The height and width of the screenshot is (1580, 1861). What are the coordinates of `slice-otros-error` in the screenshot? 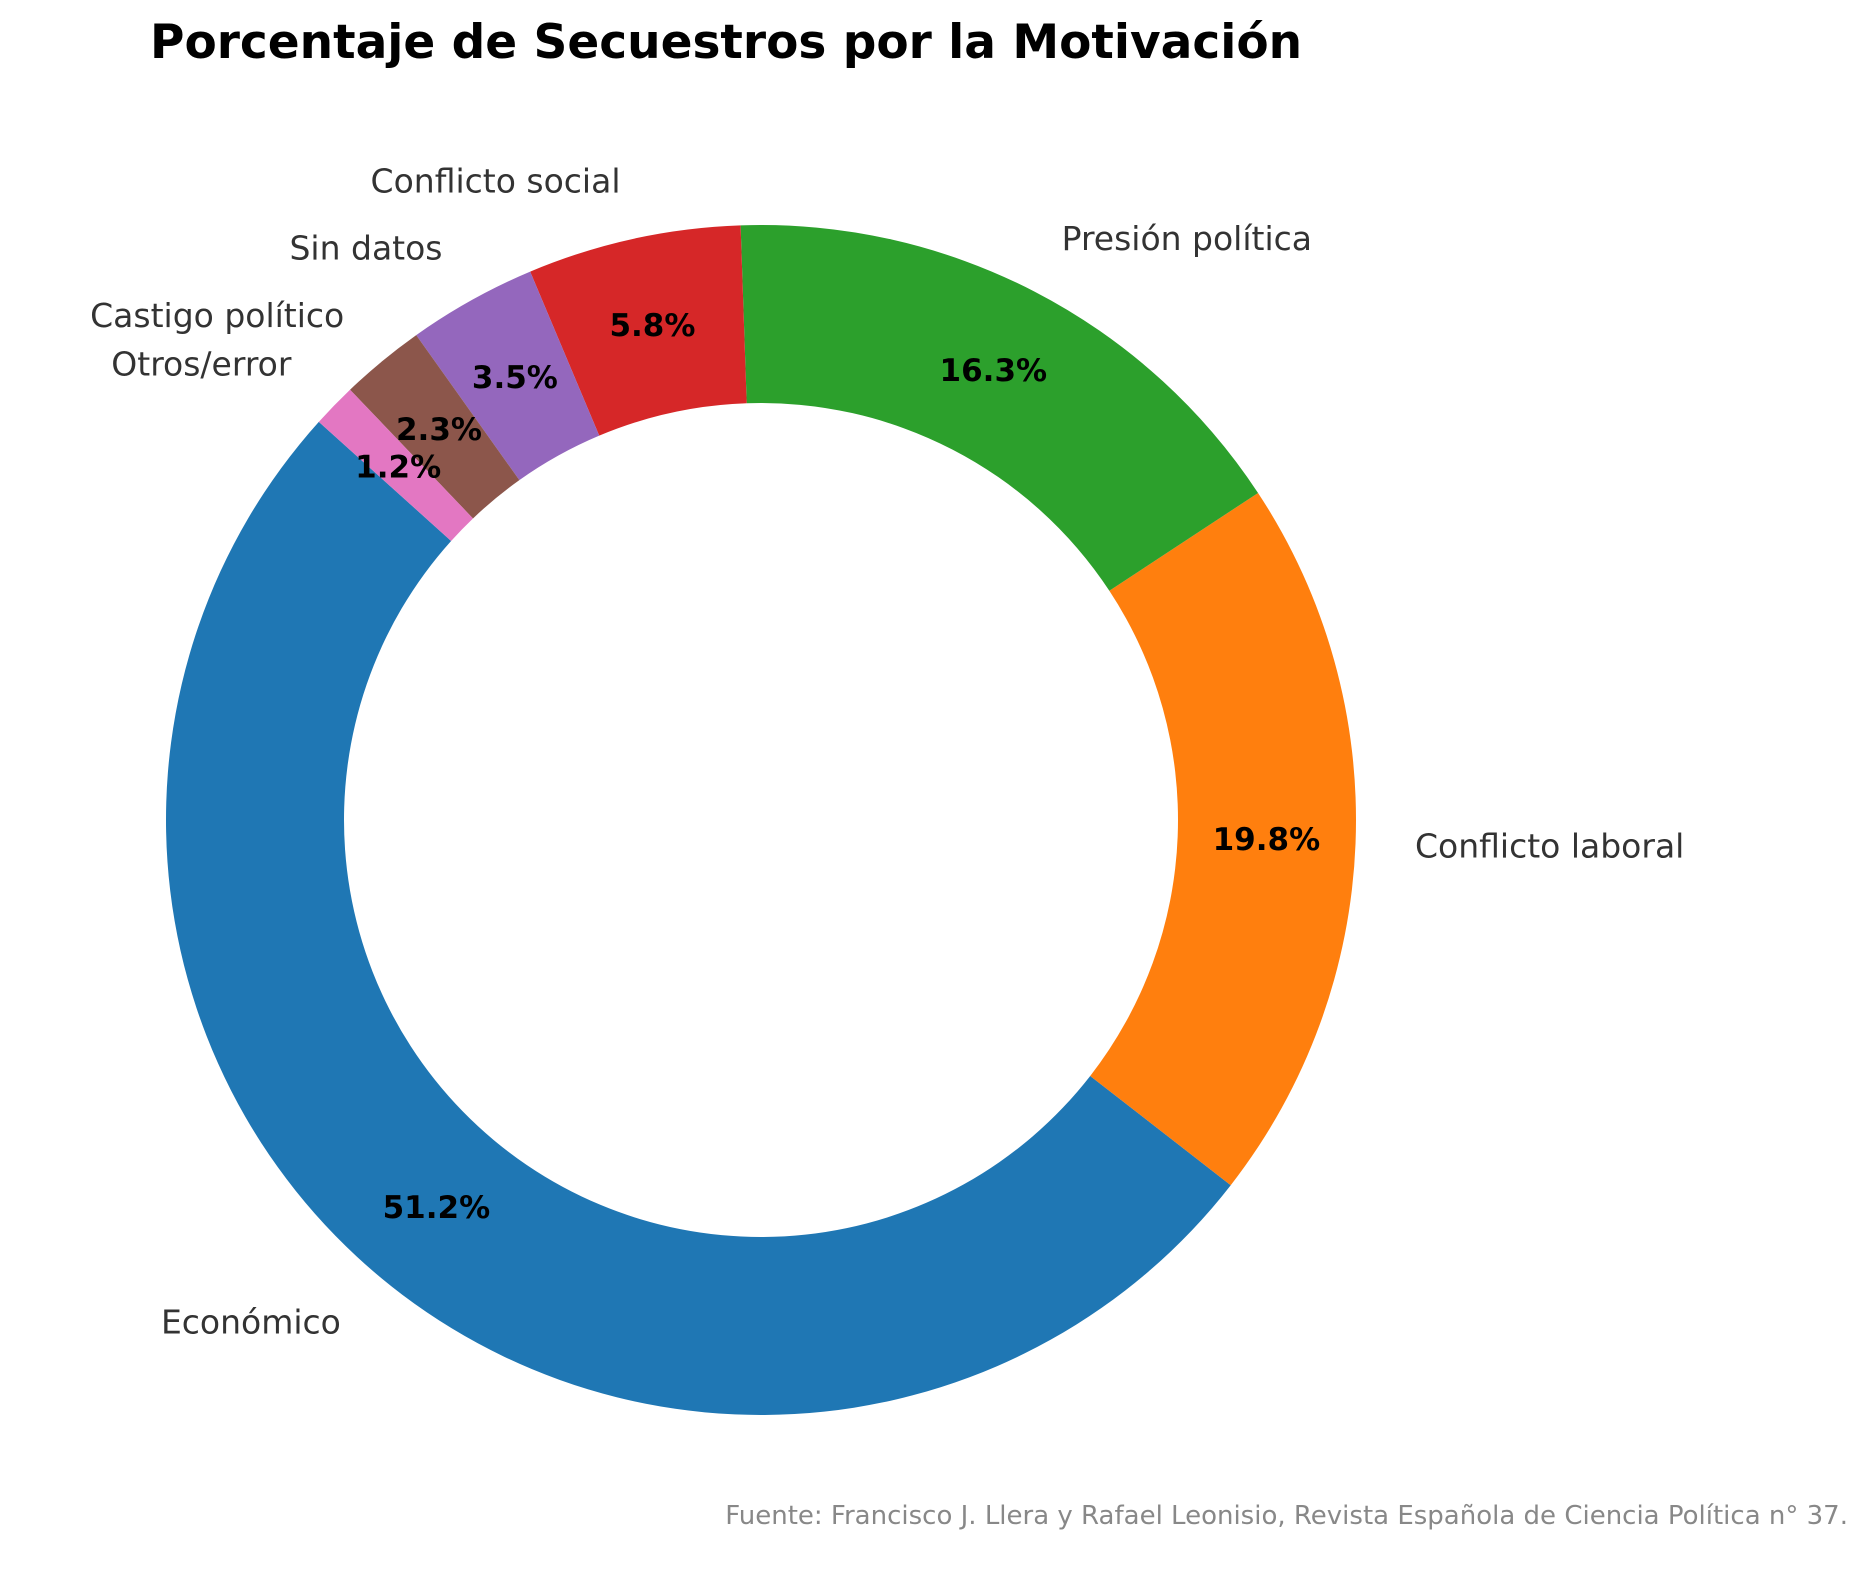 It's located at (395, 465).